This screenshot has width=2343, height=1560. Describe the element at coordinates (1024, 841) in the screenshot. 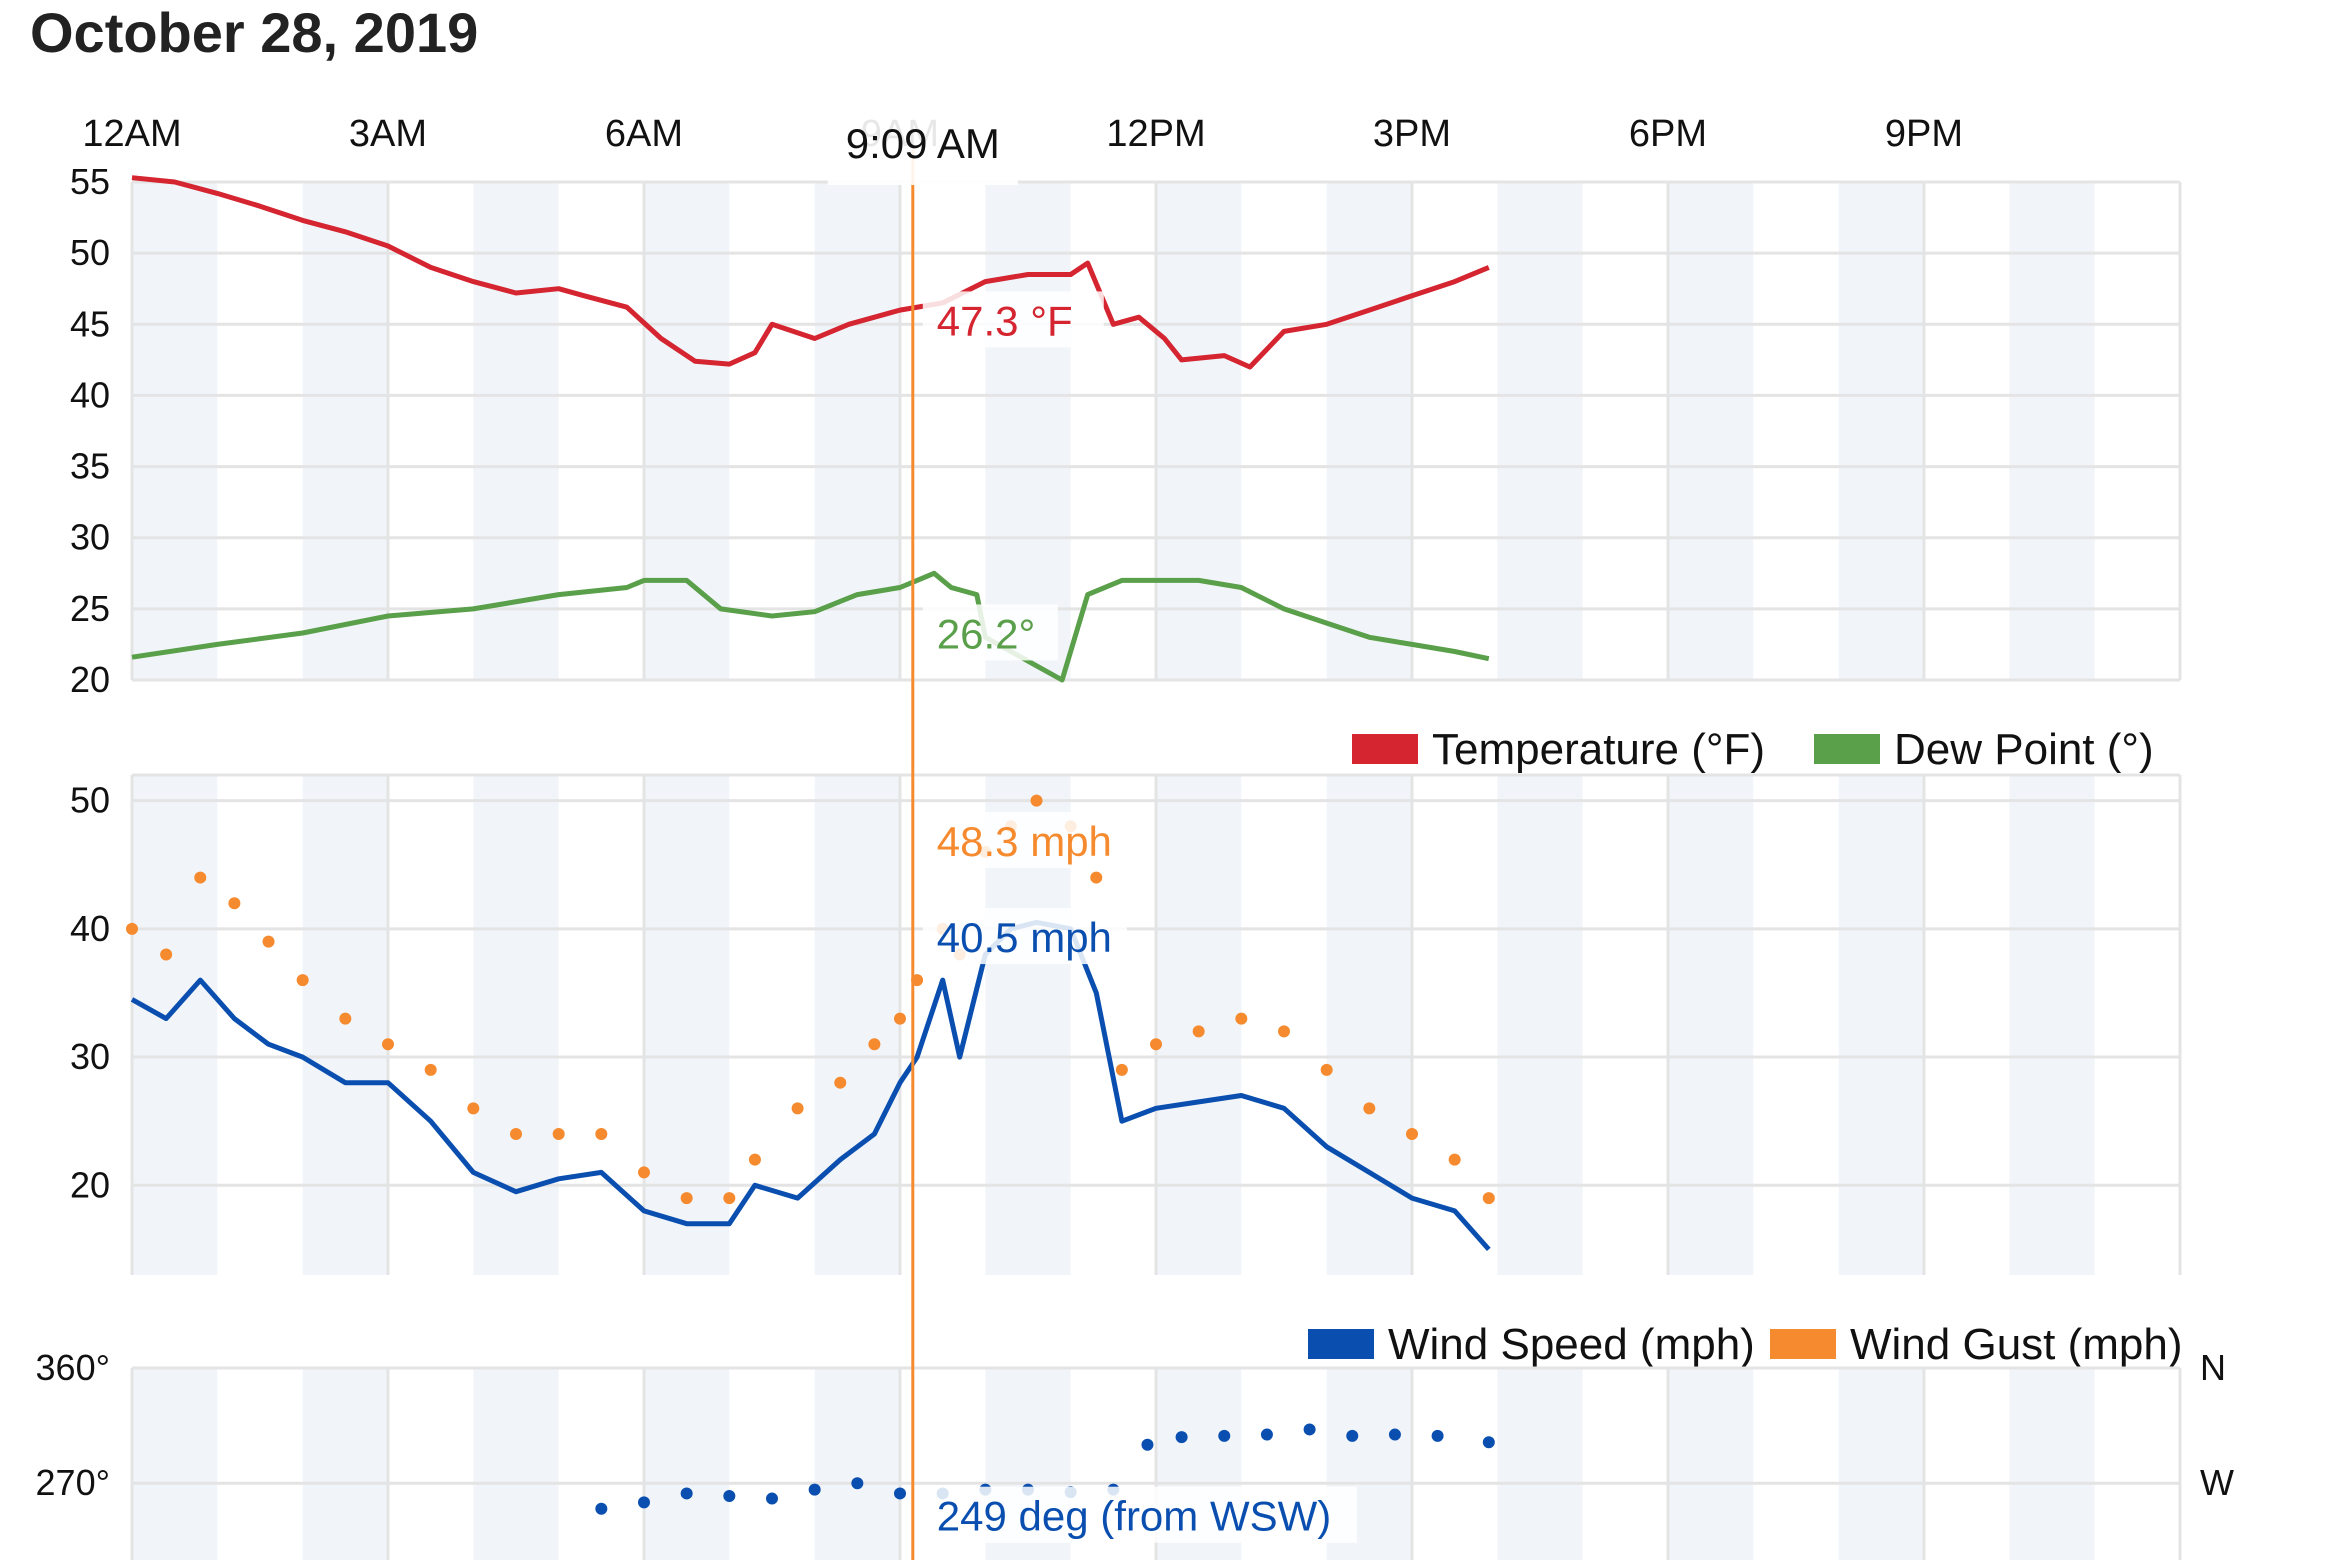

I see `tooltip-value: 48.3 mph` at that location.